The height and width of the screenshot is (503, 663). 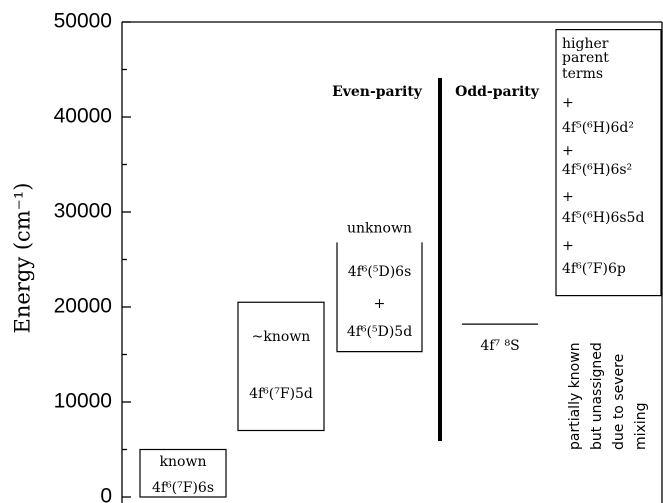 I want to click on box-label: 4f⁵(⁶H)6s5d, so click(x=603, y=218).